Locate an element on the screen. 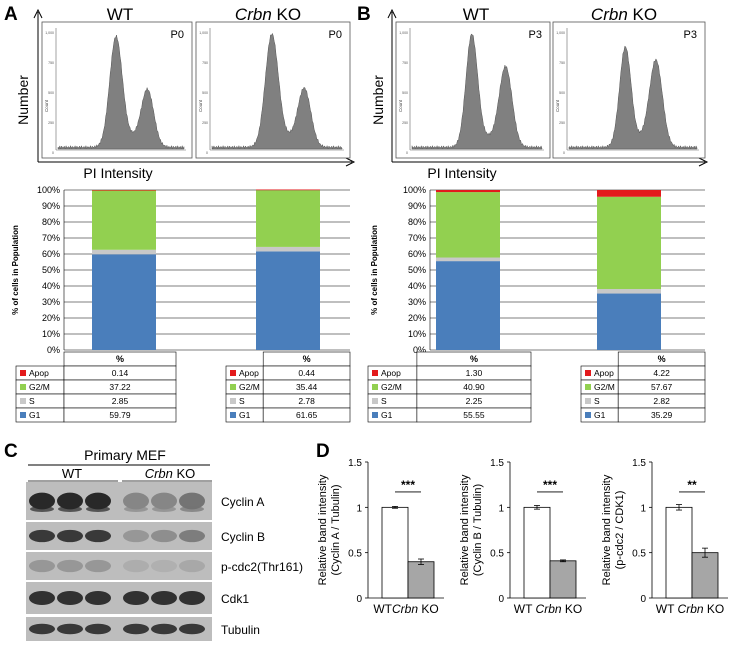 Image resolution: width=745 pixels, height=657 pixels. blot-group-wt: WT is located at coordinates (72, 473).